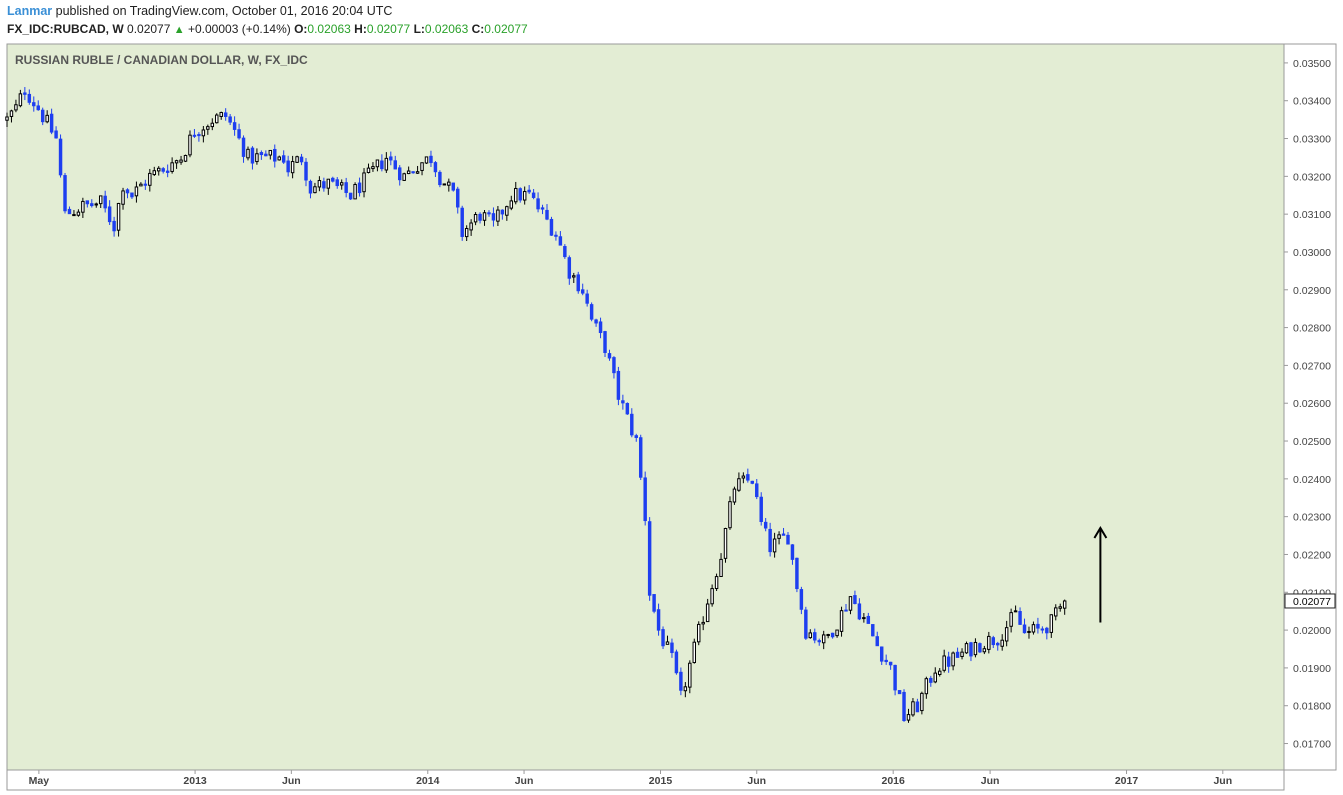 This screenshot has width=1343, height=795. Describe the element at coordinates (1312, 329) in the screenshot. I see `y-tick-label: 0.02800` at that location.